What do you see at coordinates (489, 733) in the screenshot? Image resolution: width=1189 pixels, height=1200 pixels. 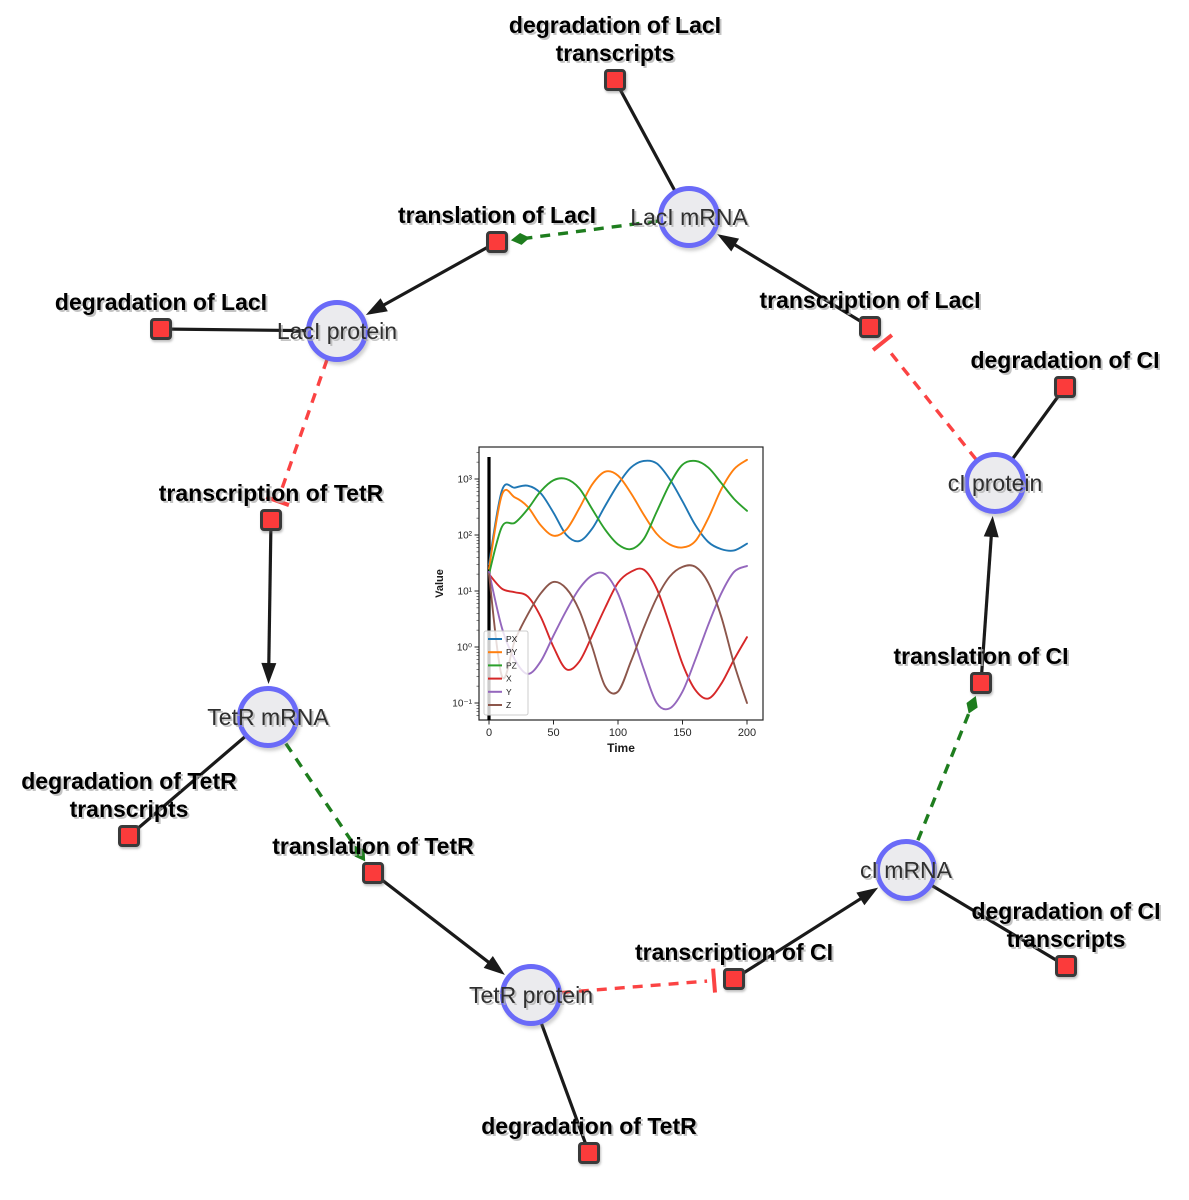 I see `x-tick-label: 0` at bounding box center [489, 733].